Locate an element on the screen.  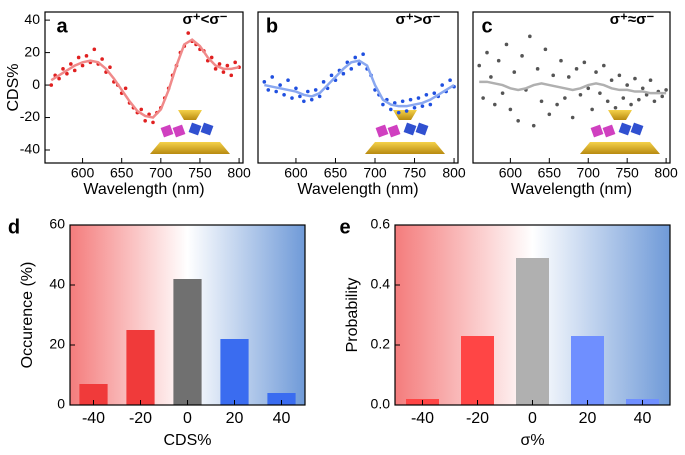
x-axis-label: Wavelength (nm) is located at coordinates (571, 189).